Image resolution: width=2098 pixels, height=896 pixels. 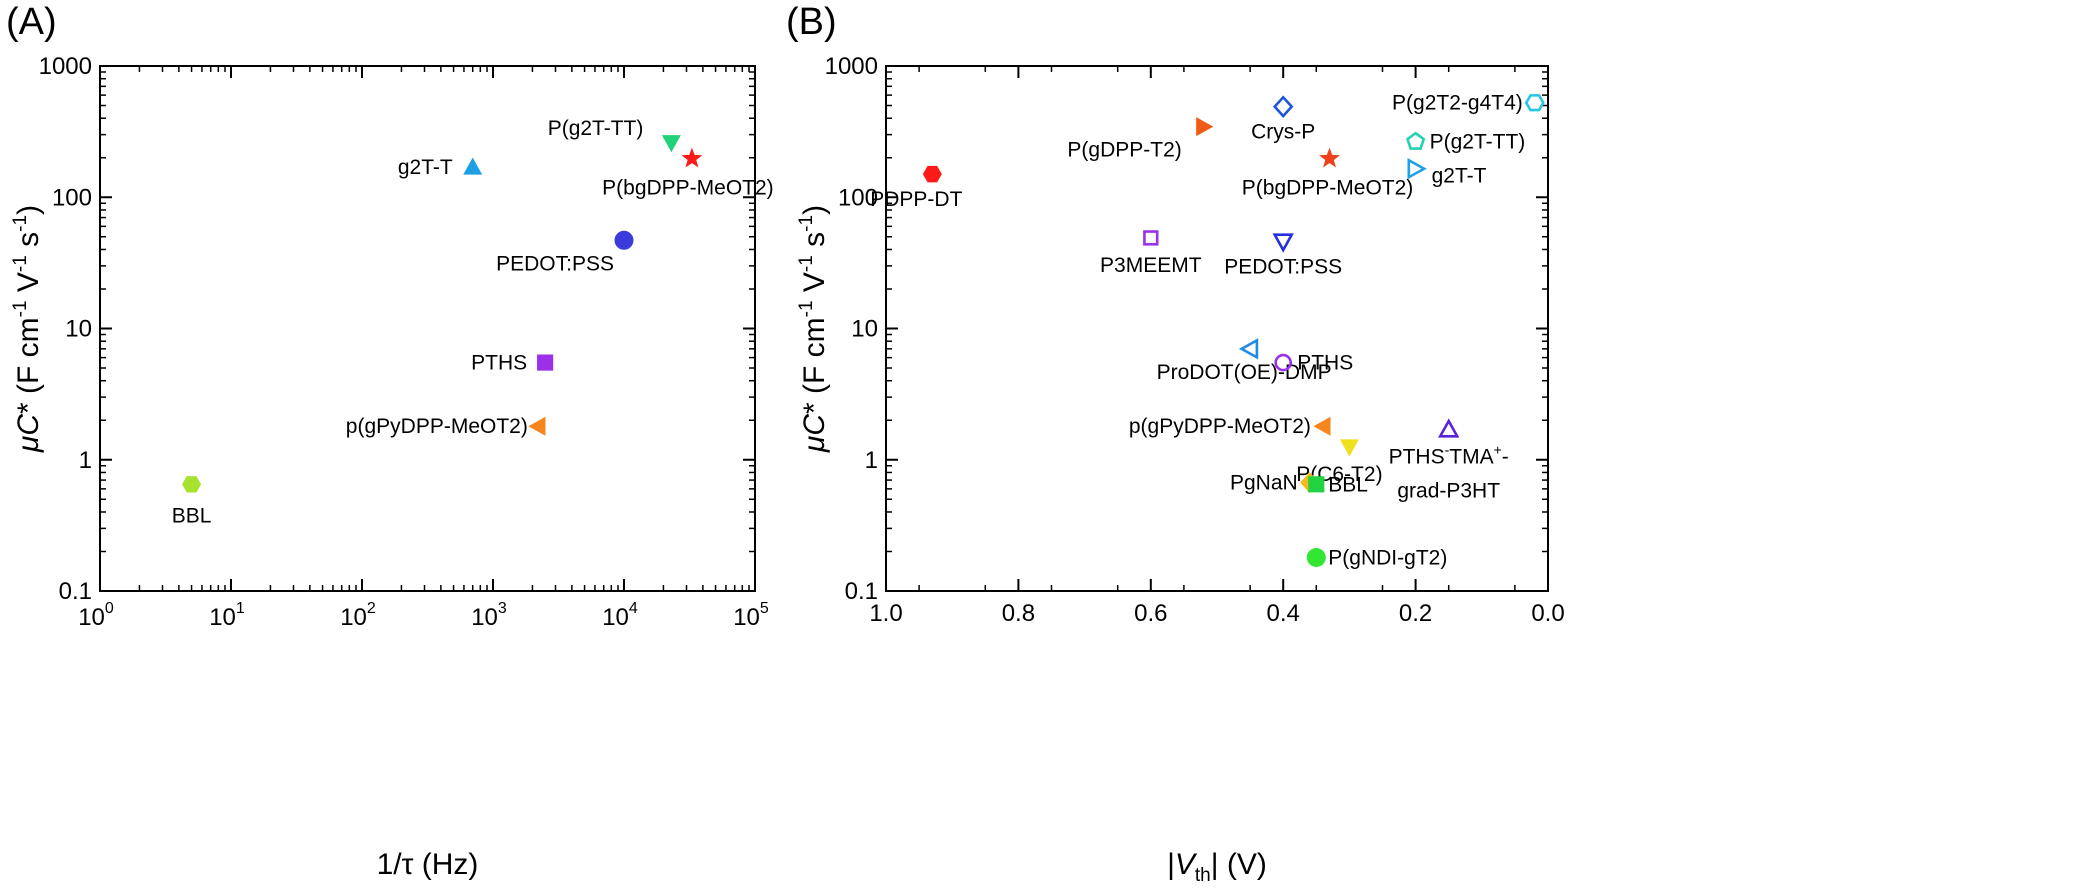 I want to click on prodot-oe-dmp-marker, so click(x=1248, y=349).